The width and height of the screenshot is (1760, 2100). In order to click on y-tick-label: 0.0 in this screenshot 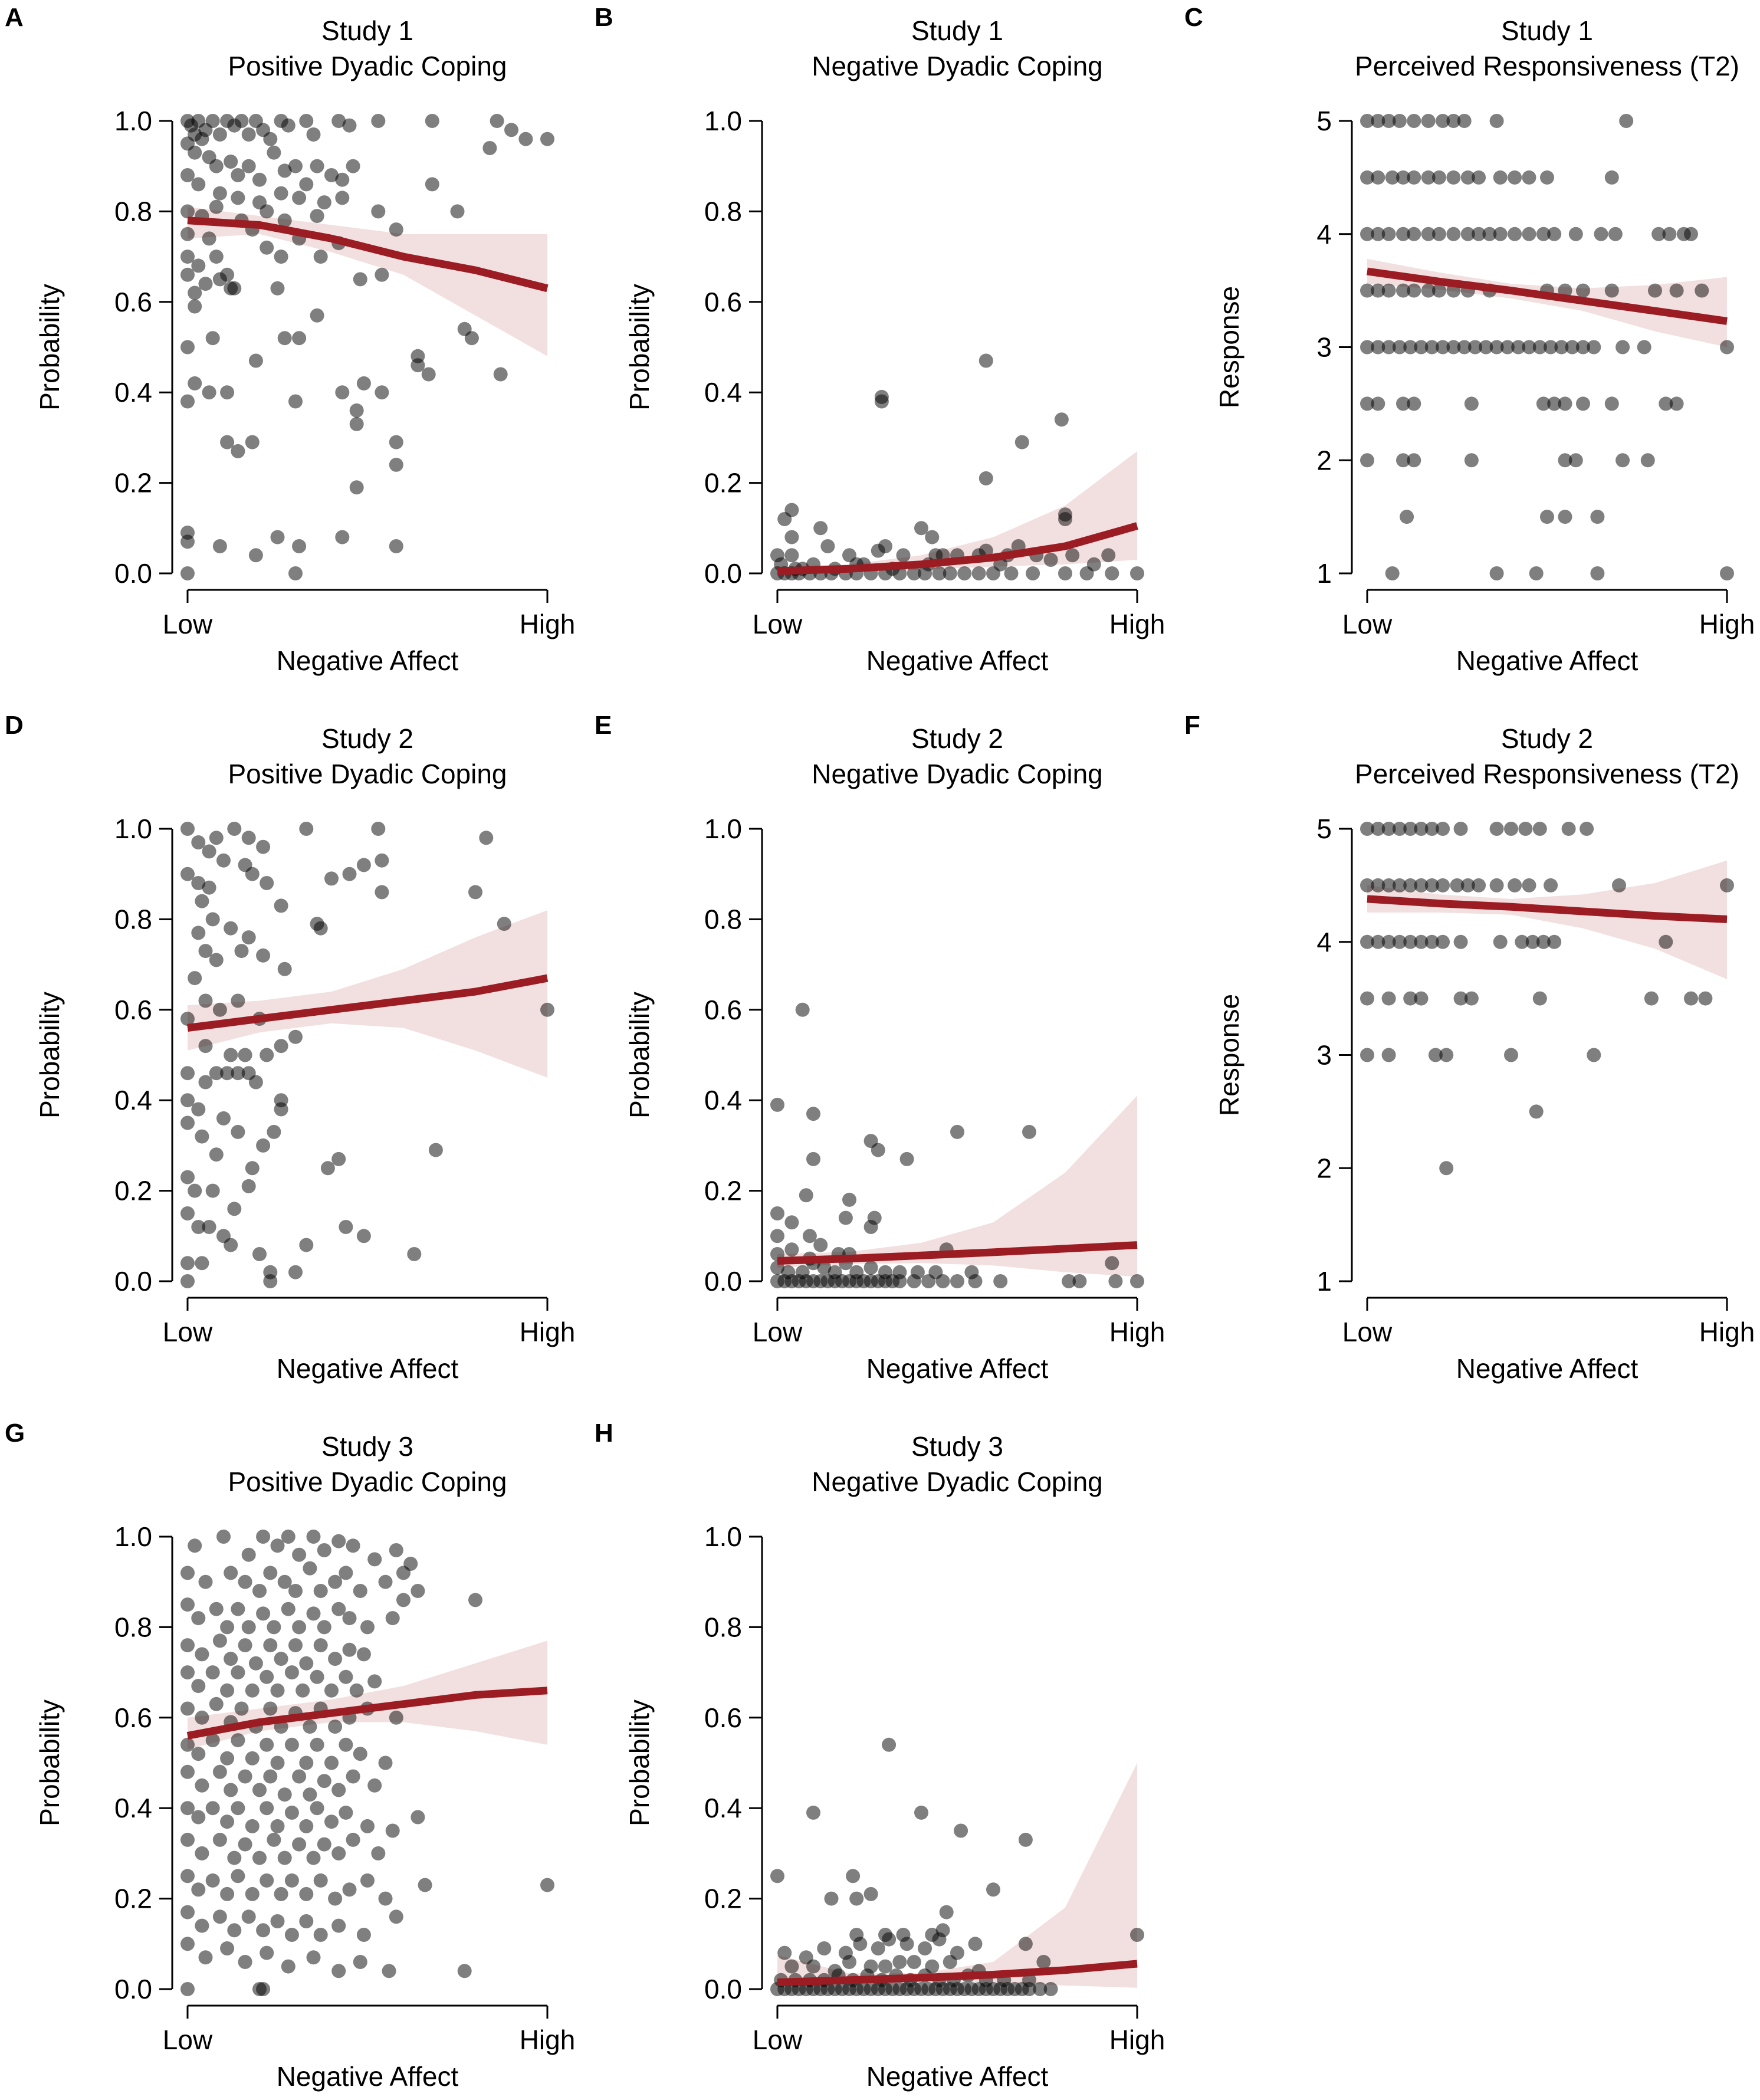, I will do `click(133, 573)`.